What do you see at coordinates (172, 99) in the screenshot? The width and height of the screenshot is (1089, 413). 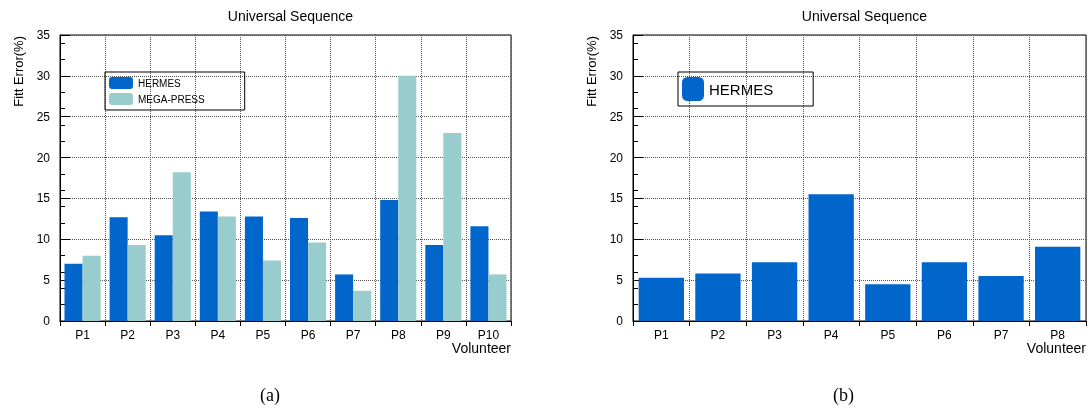 I see `legend-label: MEGA-PRESS` at bounding box center [172, 99].